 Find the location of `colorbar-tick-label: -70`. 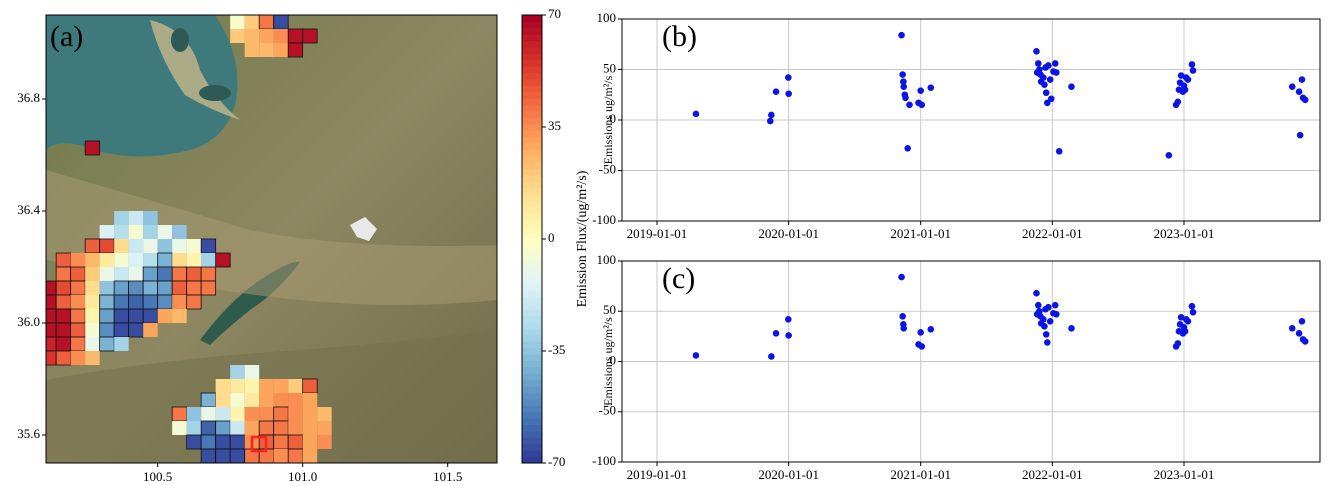

colorbar-tick-label: -70 is located at coordinates (556, 461).